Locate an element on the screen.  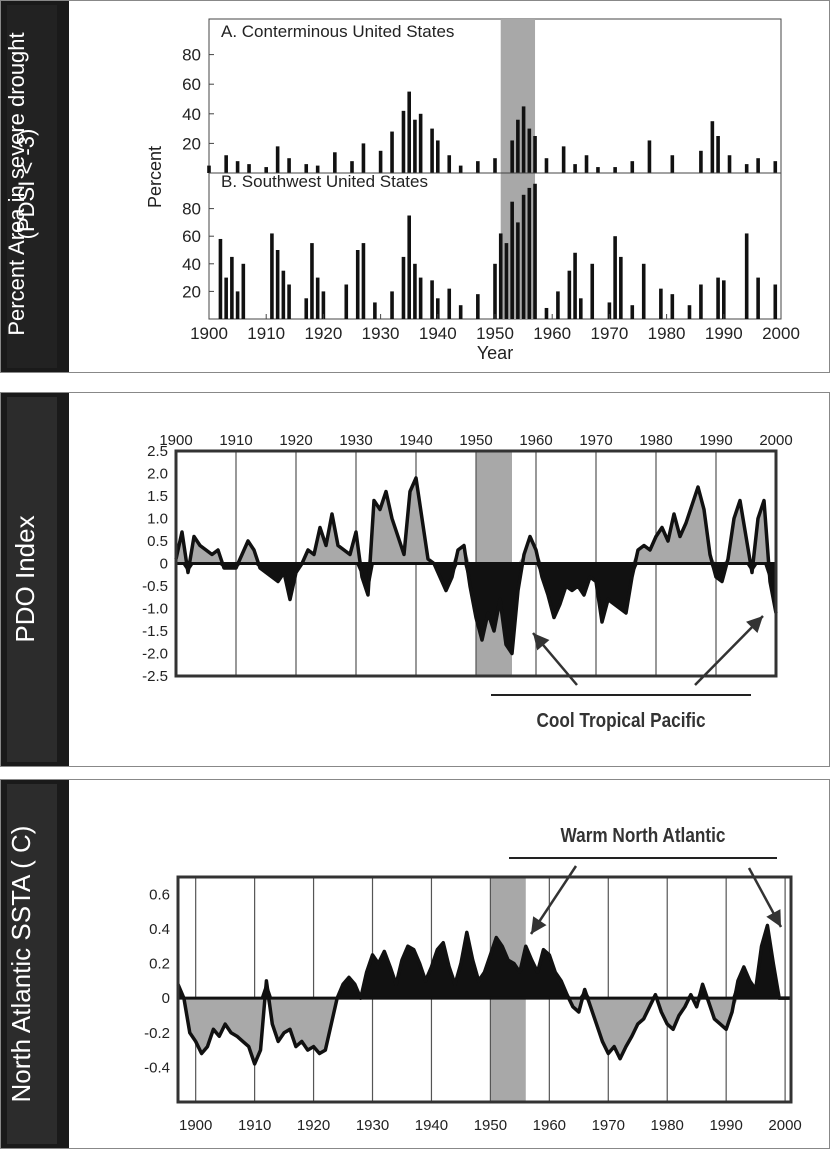
x-tick-label: 1910 is located at coordinates (235, 440).